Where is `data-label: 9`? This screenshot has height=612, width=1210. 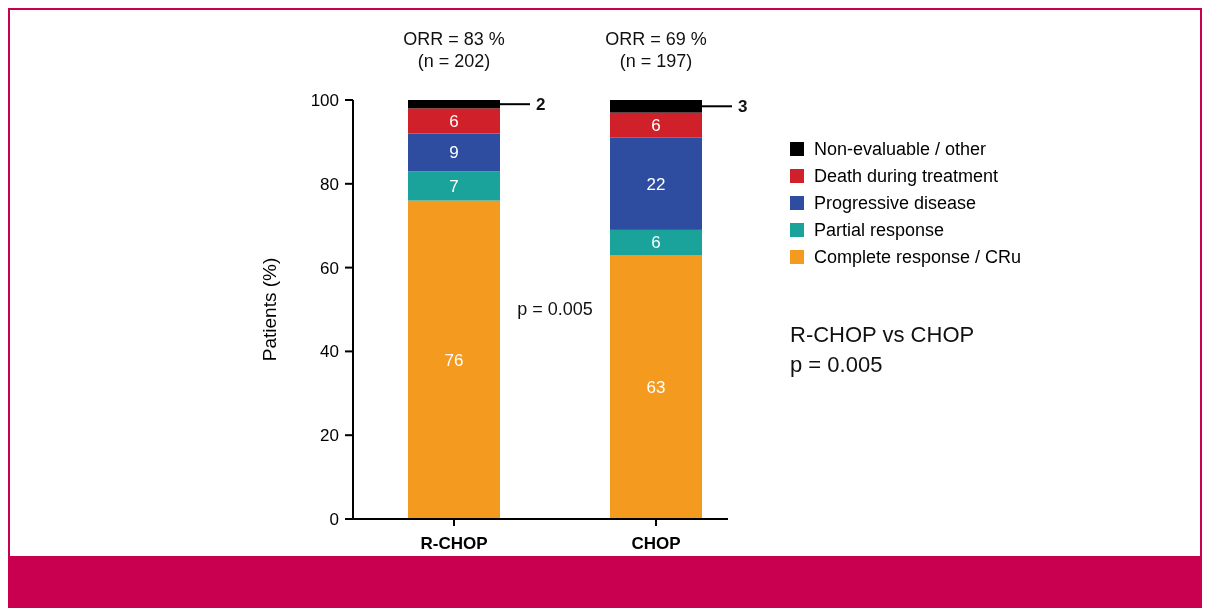
data-label: 9 is located at coordinates (454, 153).